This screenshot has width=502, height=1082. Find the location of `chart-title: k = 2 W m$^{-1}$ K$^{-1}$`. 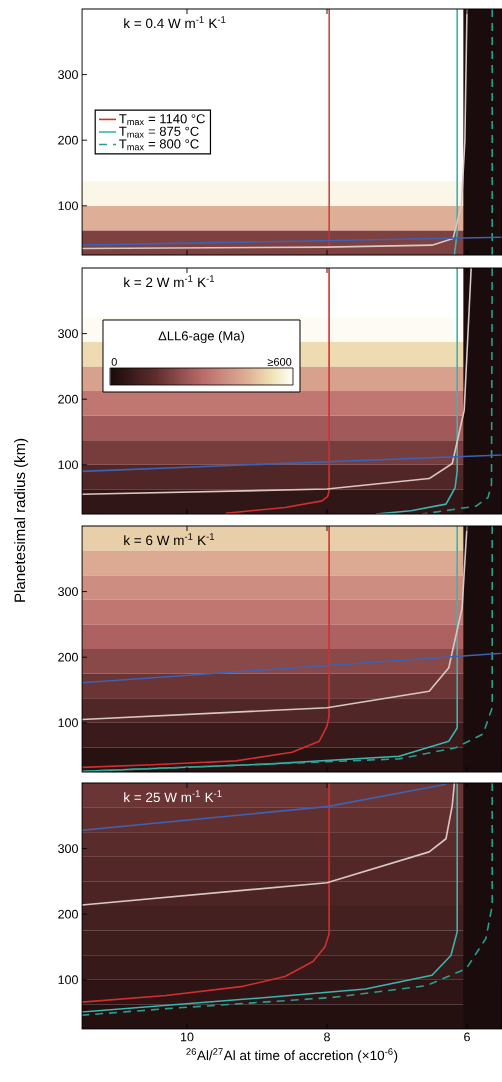

chart-title: k = 2 W m$^{-1}$ K$^{-1}$ is located at coordinates (169, 281).